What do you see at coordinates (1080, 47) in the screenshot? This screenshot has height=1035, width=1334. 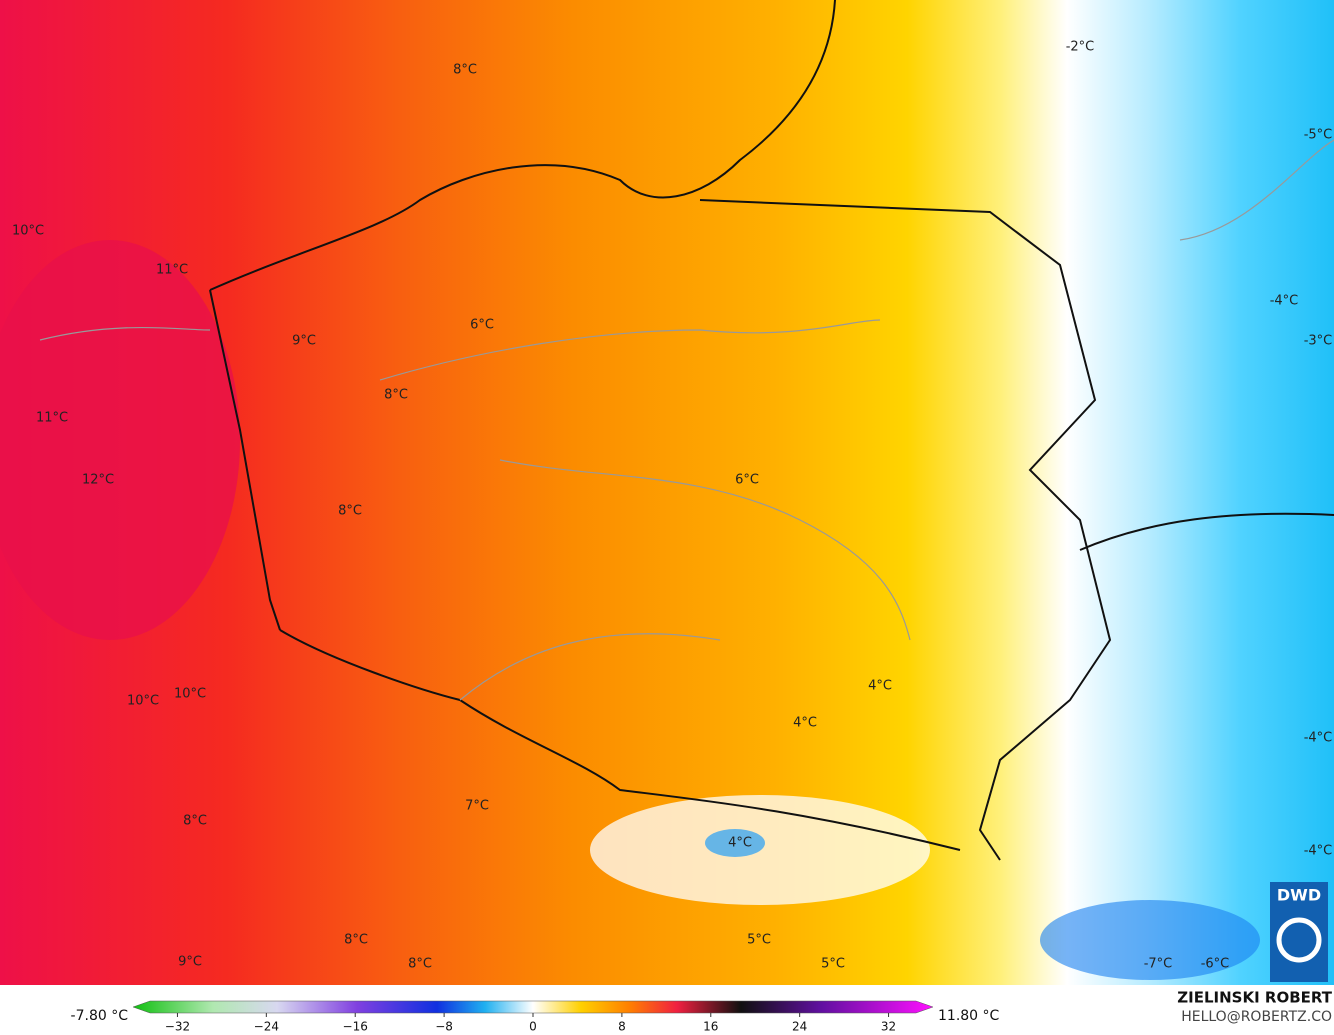 I see `temperature-label: -2°C` at bounding box center [1080, 47].